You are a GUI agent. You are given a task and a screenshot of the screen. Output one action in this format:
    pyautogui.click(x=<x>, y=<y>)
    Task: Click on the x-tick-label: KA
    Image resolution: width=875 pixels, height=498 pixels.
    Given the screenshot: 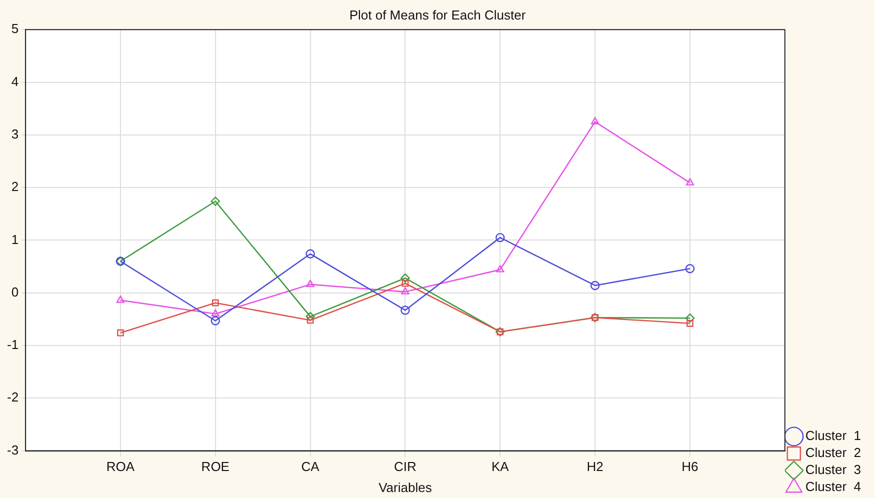 What is the action you would take?
    pyautogui.click(x=500, y=466)
    